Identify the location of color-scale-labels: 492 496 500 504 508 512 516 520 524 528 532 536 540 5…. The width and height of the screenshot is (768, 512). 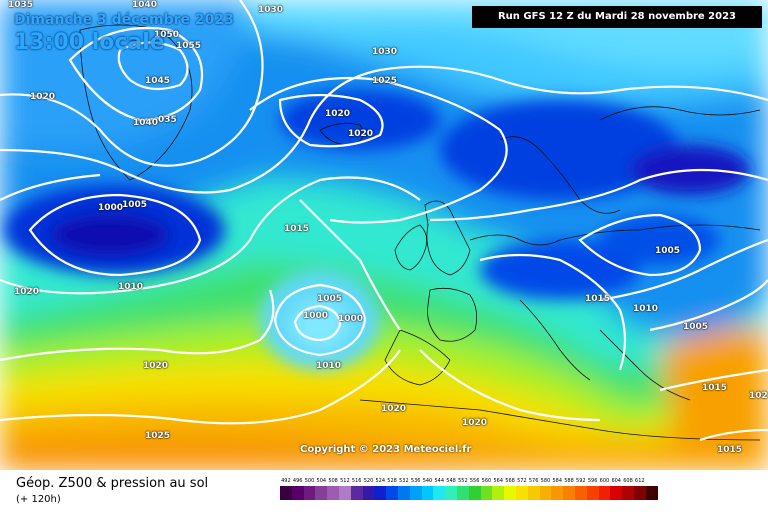
(516, 481).